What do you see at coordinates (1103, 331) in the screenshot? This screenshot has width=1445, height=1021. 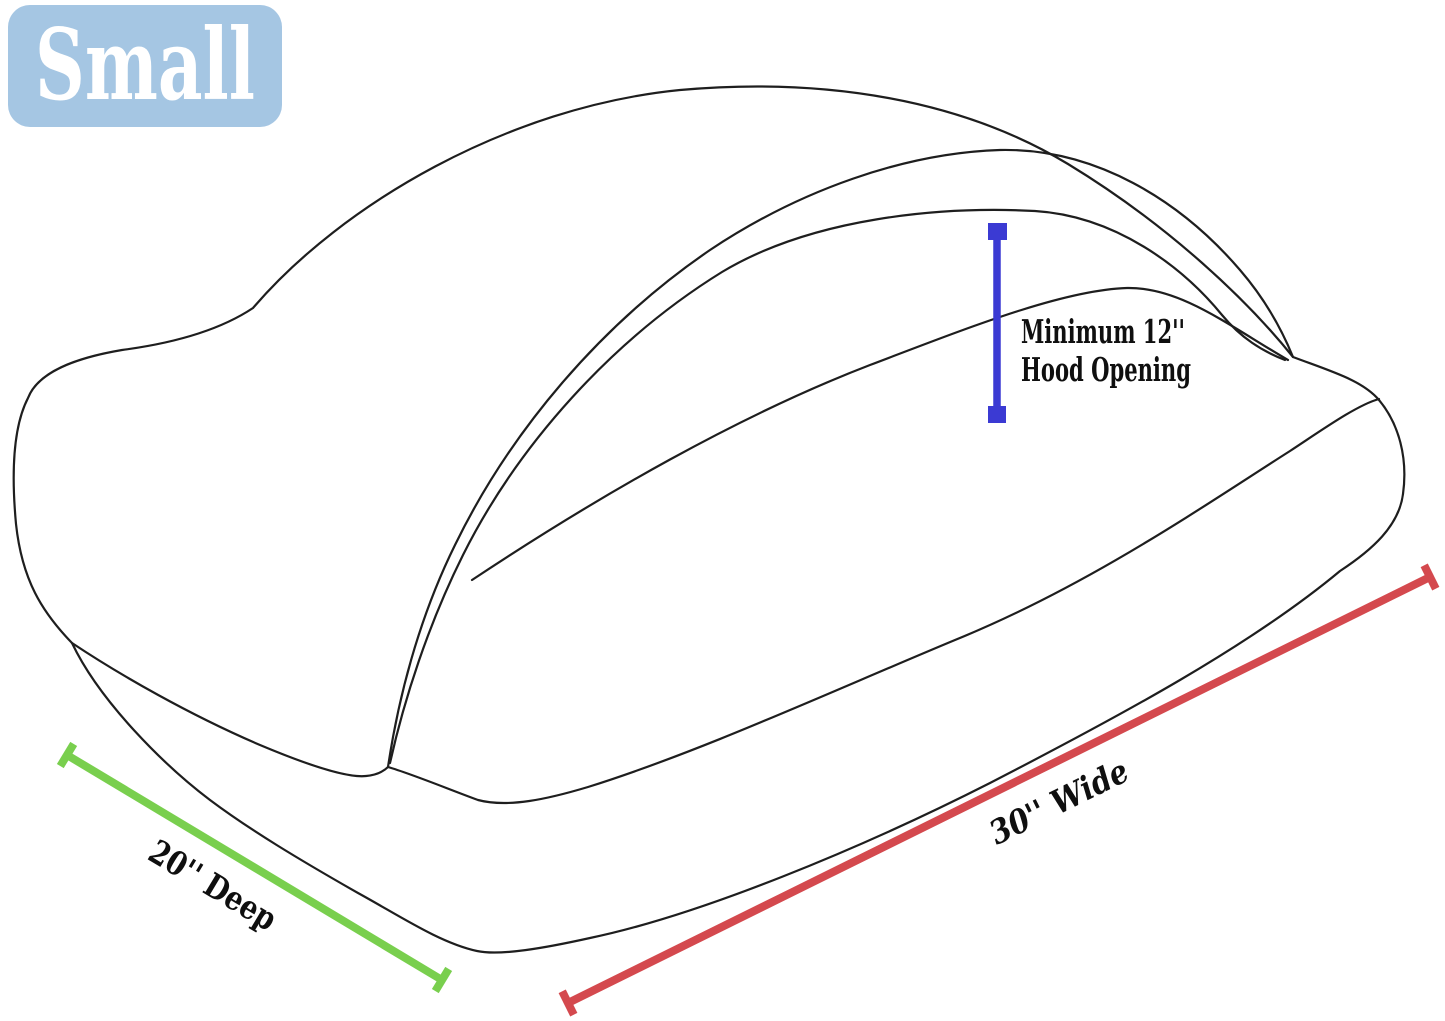 I see `hood-opening-label-line1: Minimum 12''` at bounding box center [1103, 331].